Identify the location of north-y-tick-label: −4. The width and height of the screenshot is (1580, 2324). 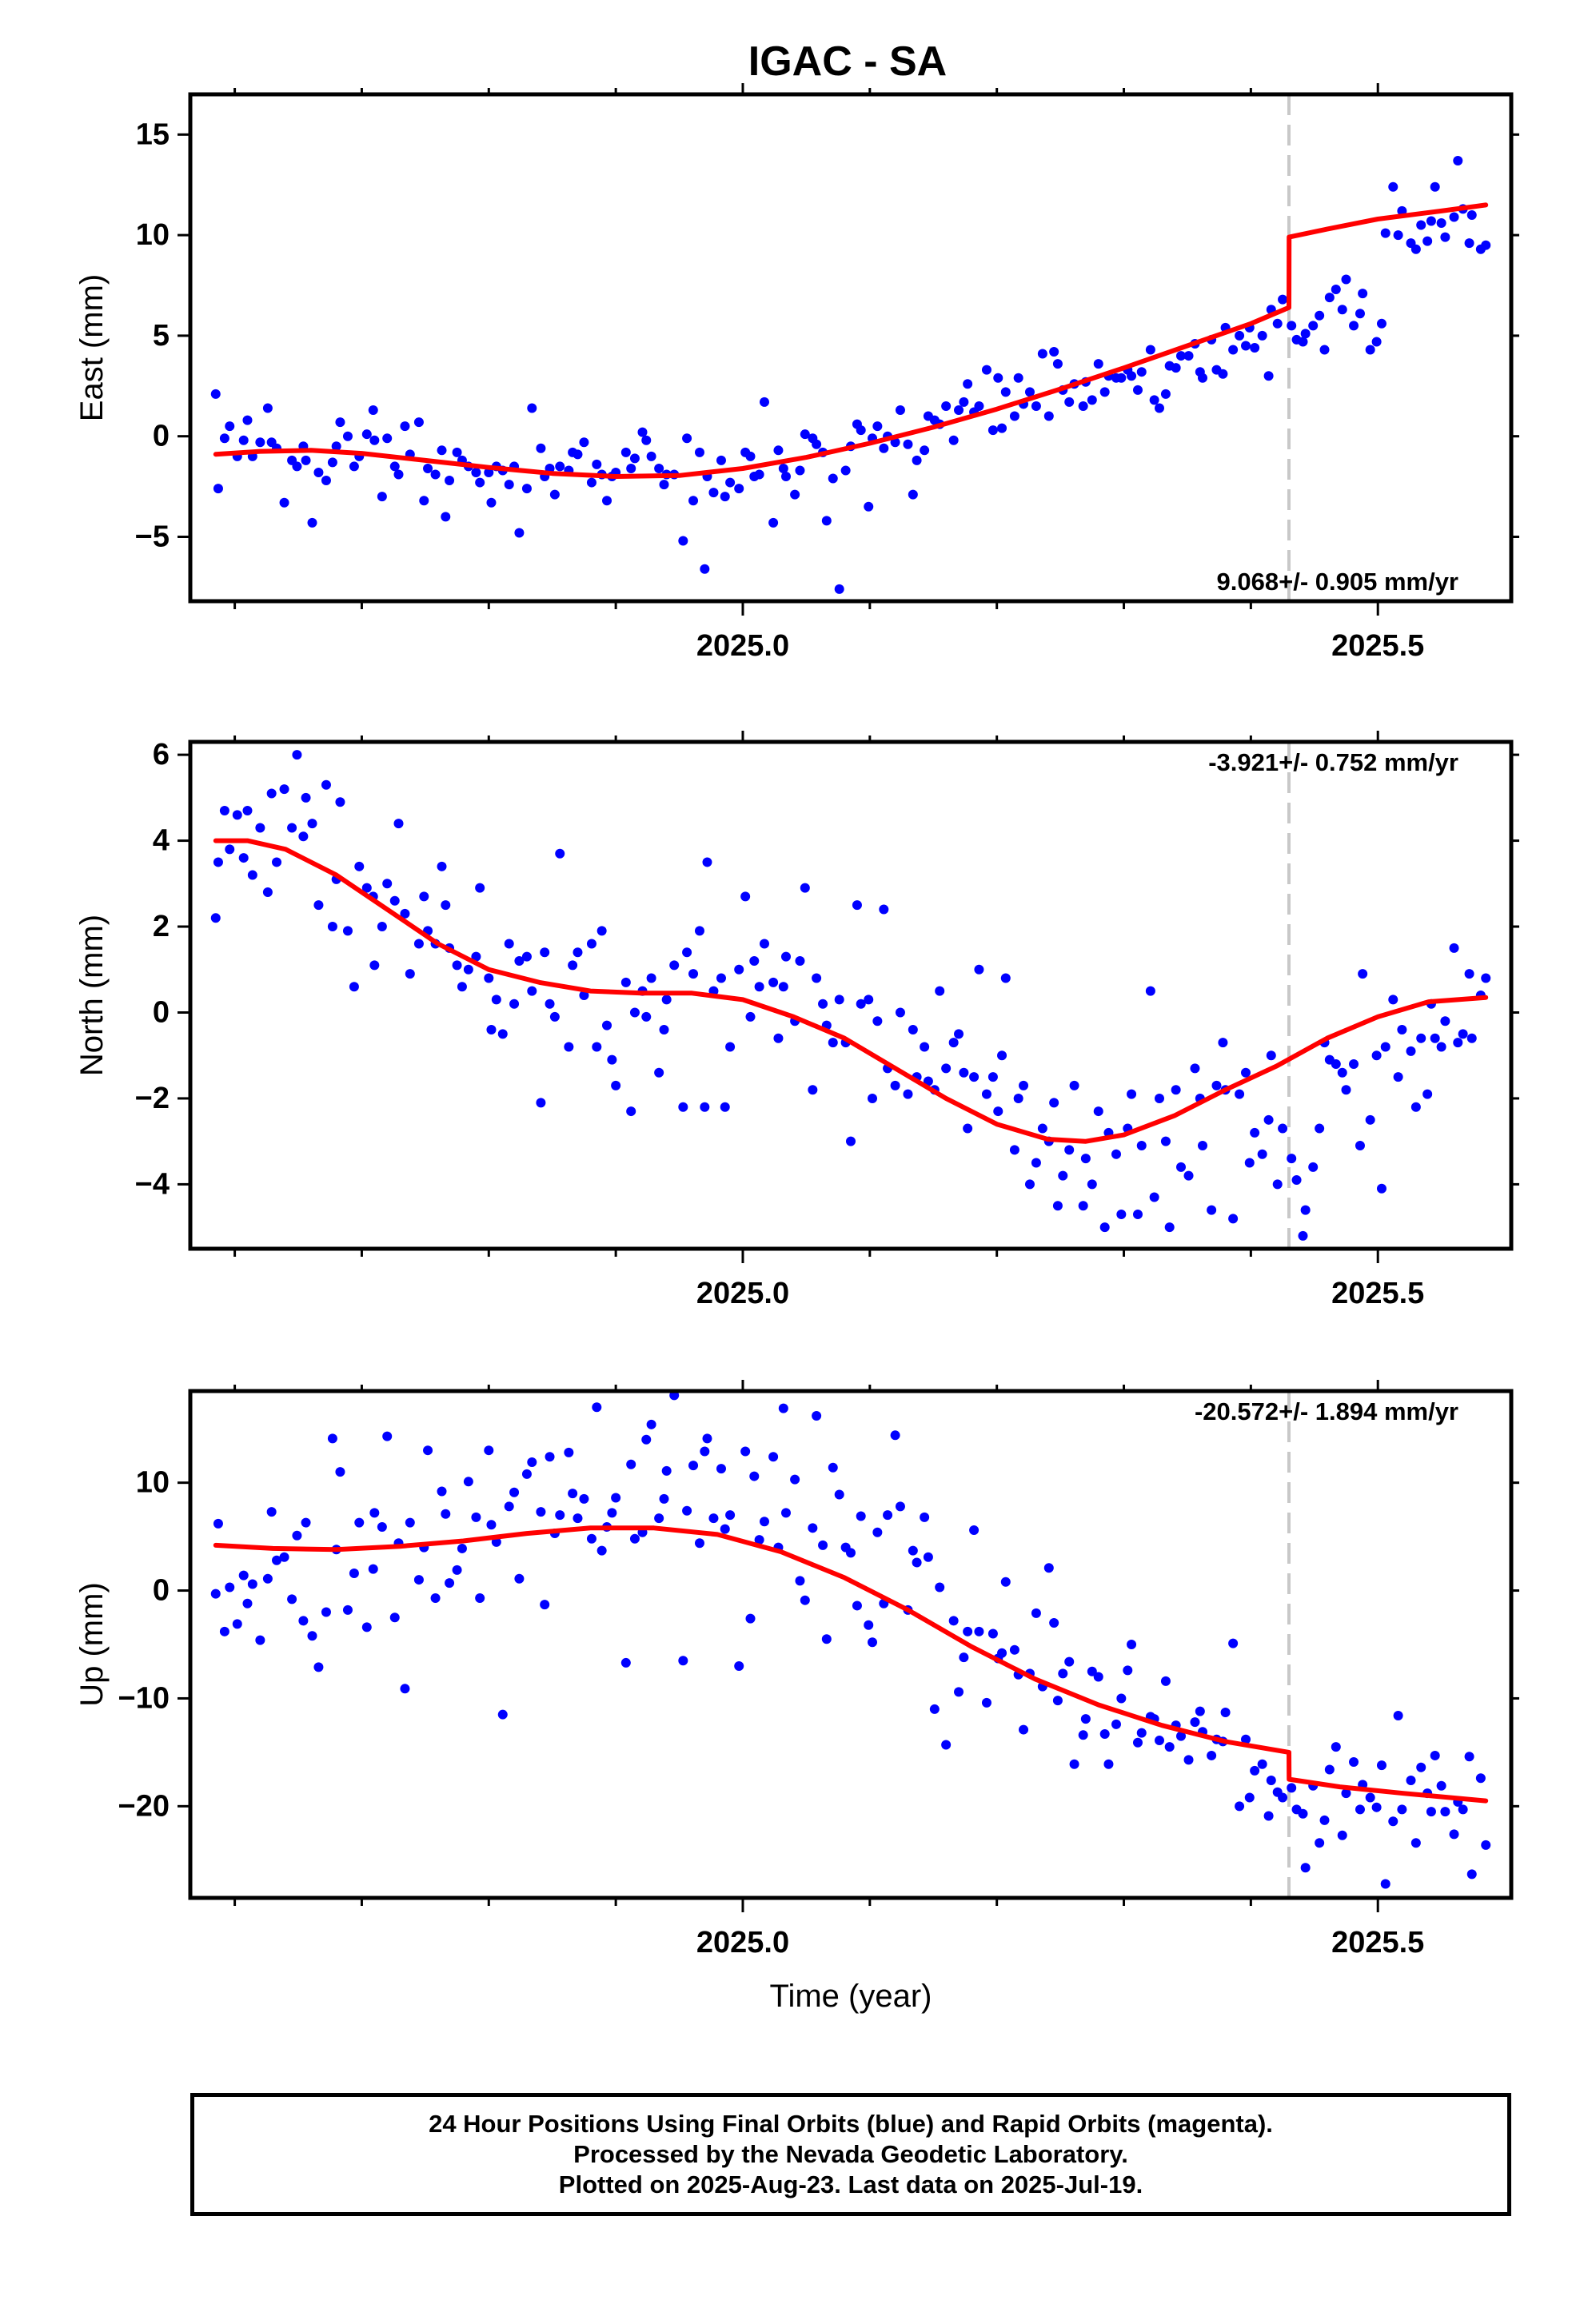
(152, 1184).